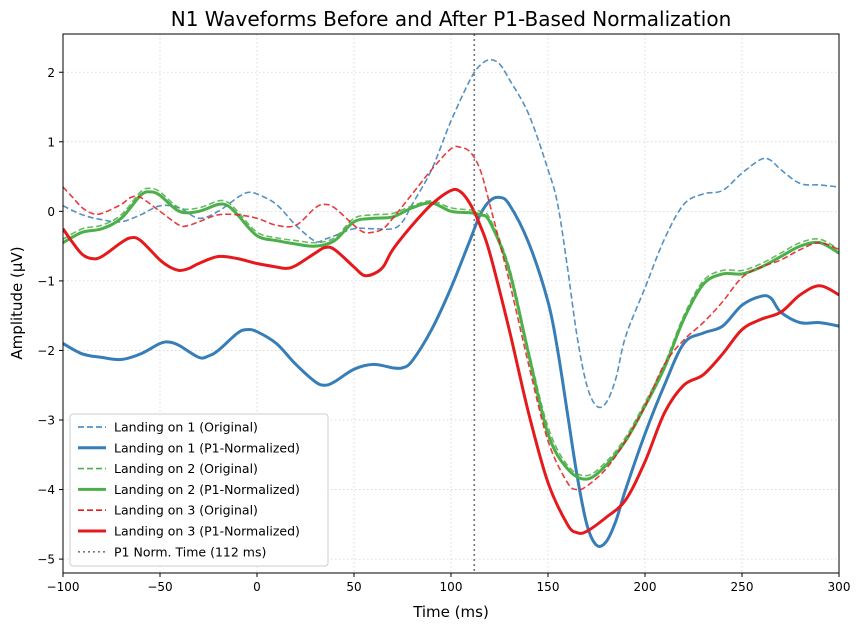  I want to click on y-tick-label: 2, so click(51, 73).